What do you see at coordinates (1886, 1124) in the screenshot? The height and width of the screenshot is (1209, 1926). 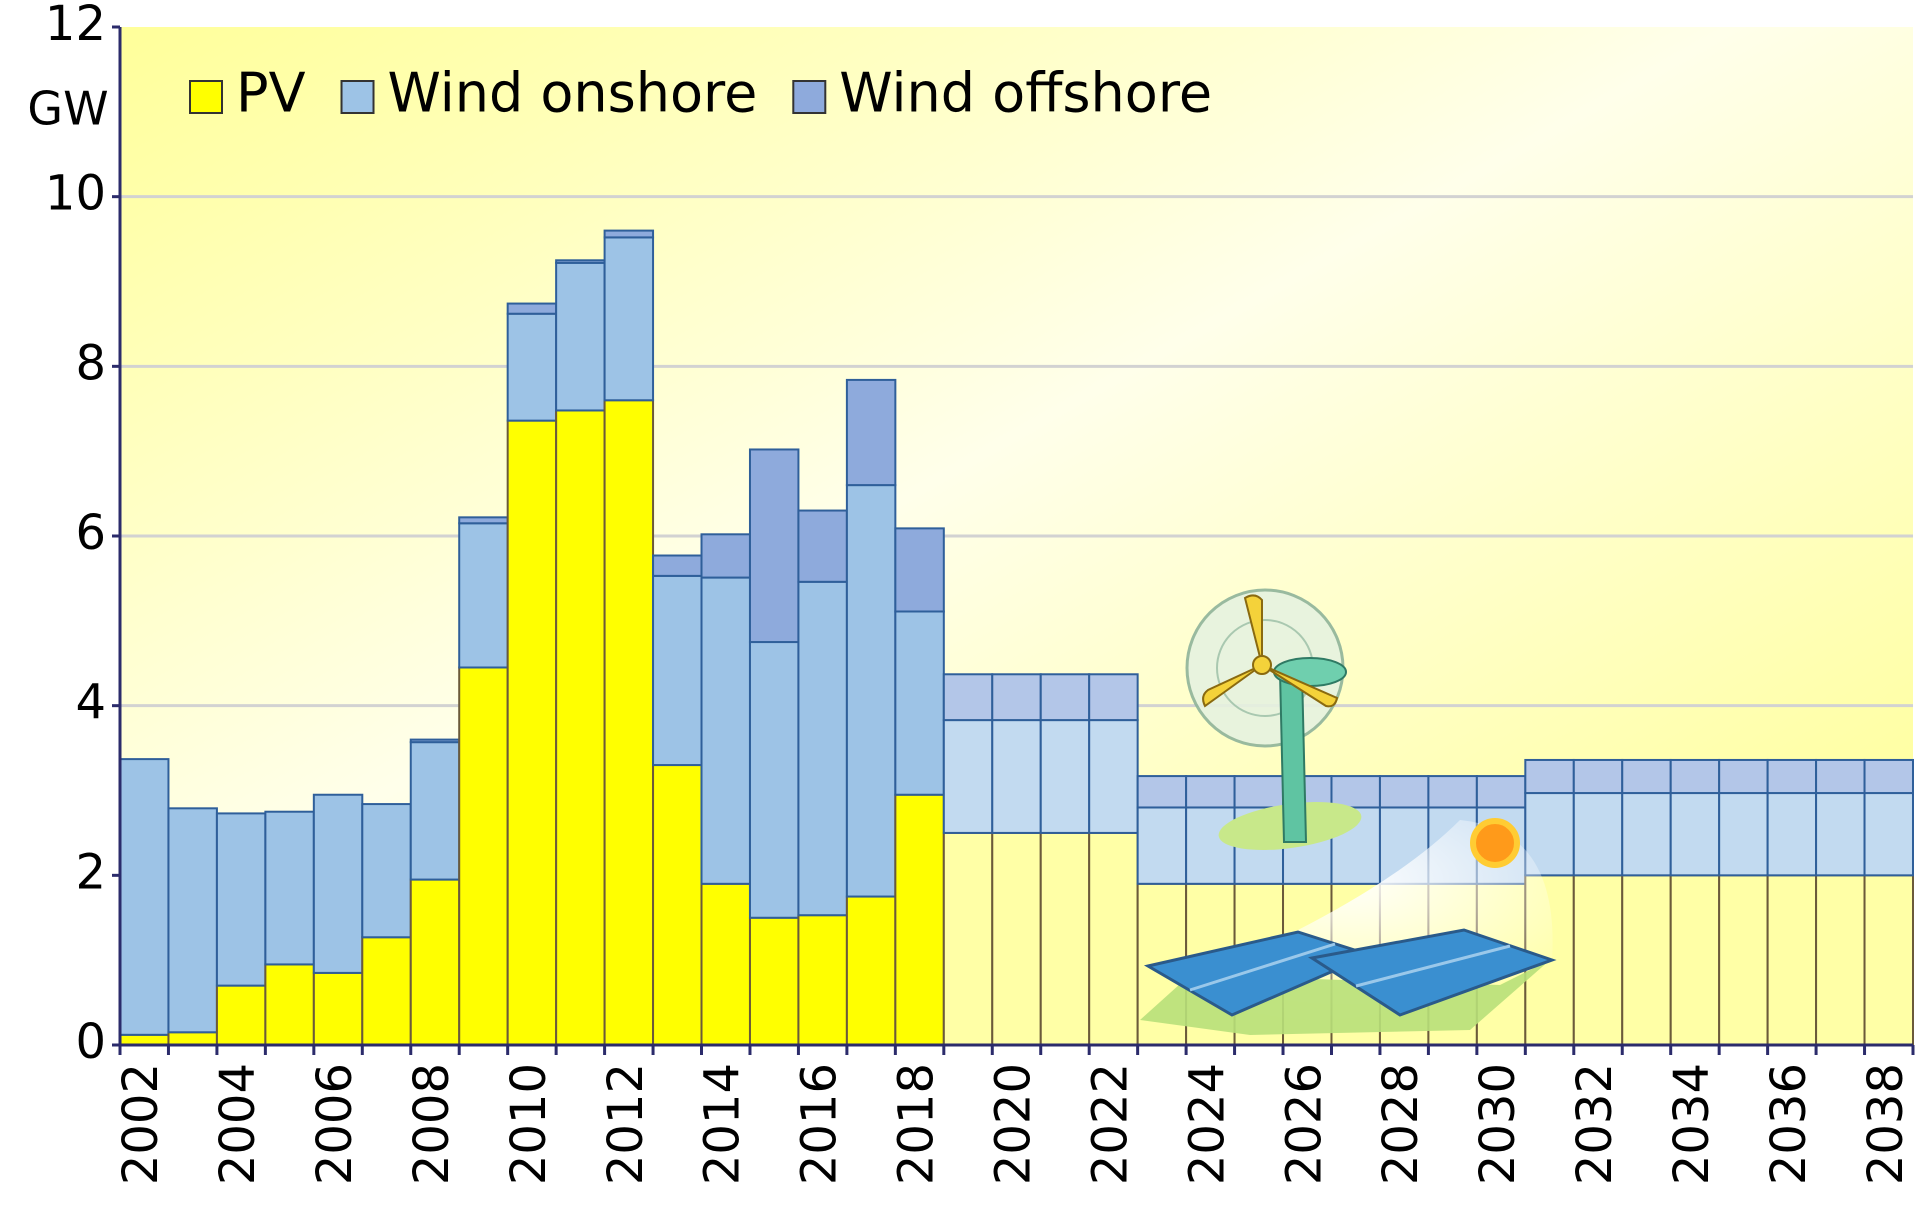 I see `x-tick-label: 2038` at bounding box center [1886, 1124].